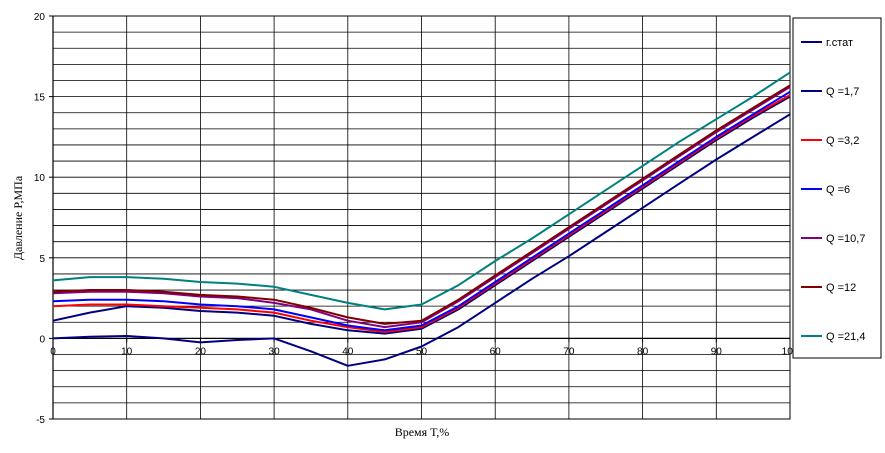 The width and height of the screenshot is (885, 453). I want to click on x-tick-label: 0, so click(53, 351).